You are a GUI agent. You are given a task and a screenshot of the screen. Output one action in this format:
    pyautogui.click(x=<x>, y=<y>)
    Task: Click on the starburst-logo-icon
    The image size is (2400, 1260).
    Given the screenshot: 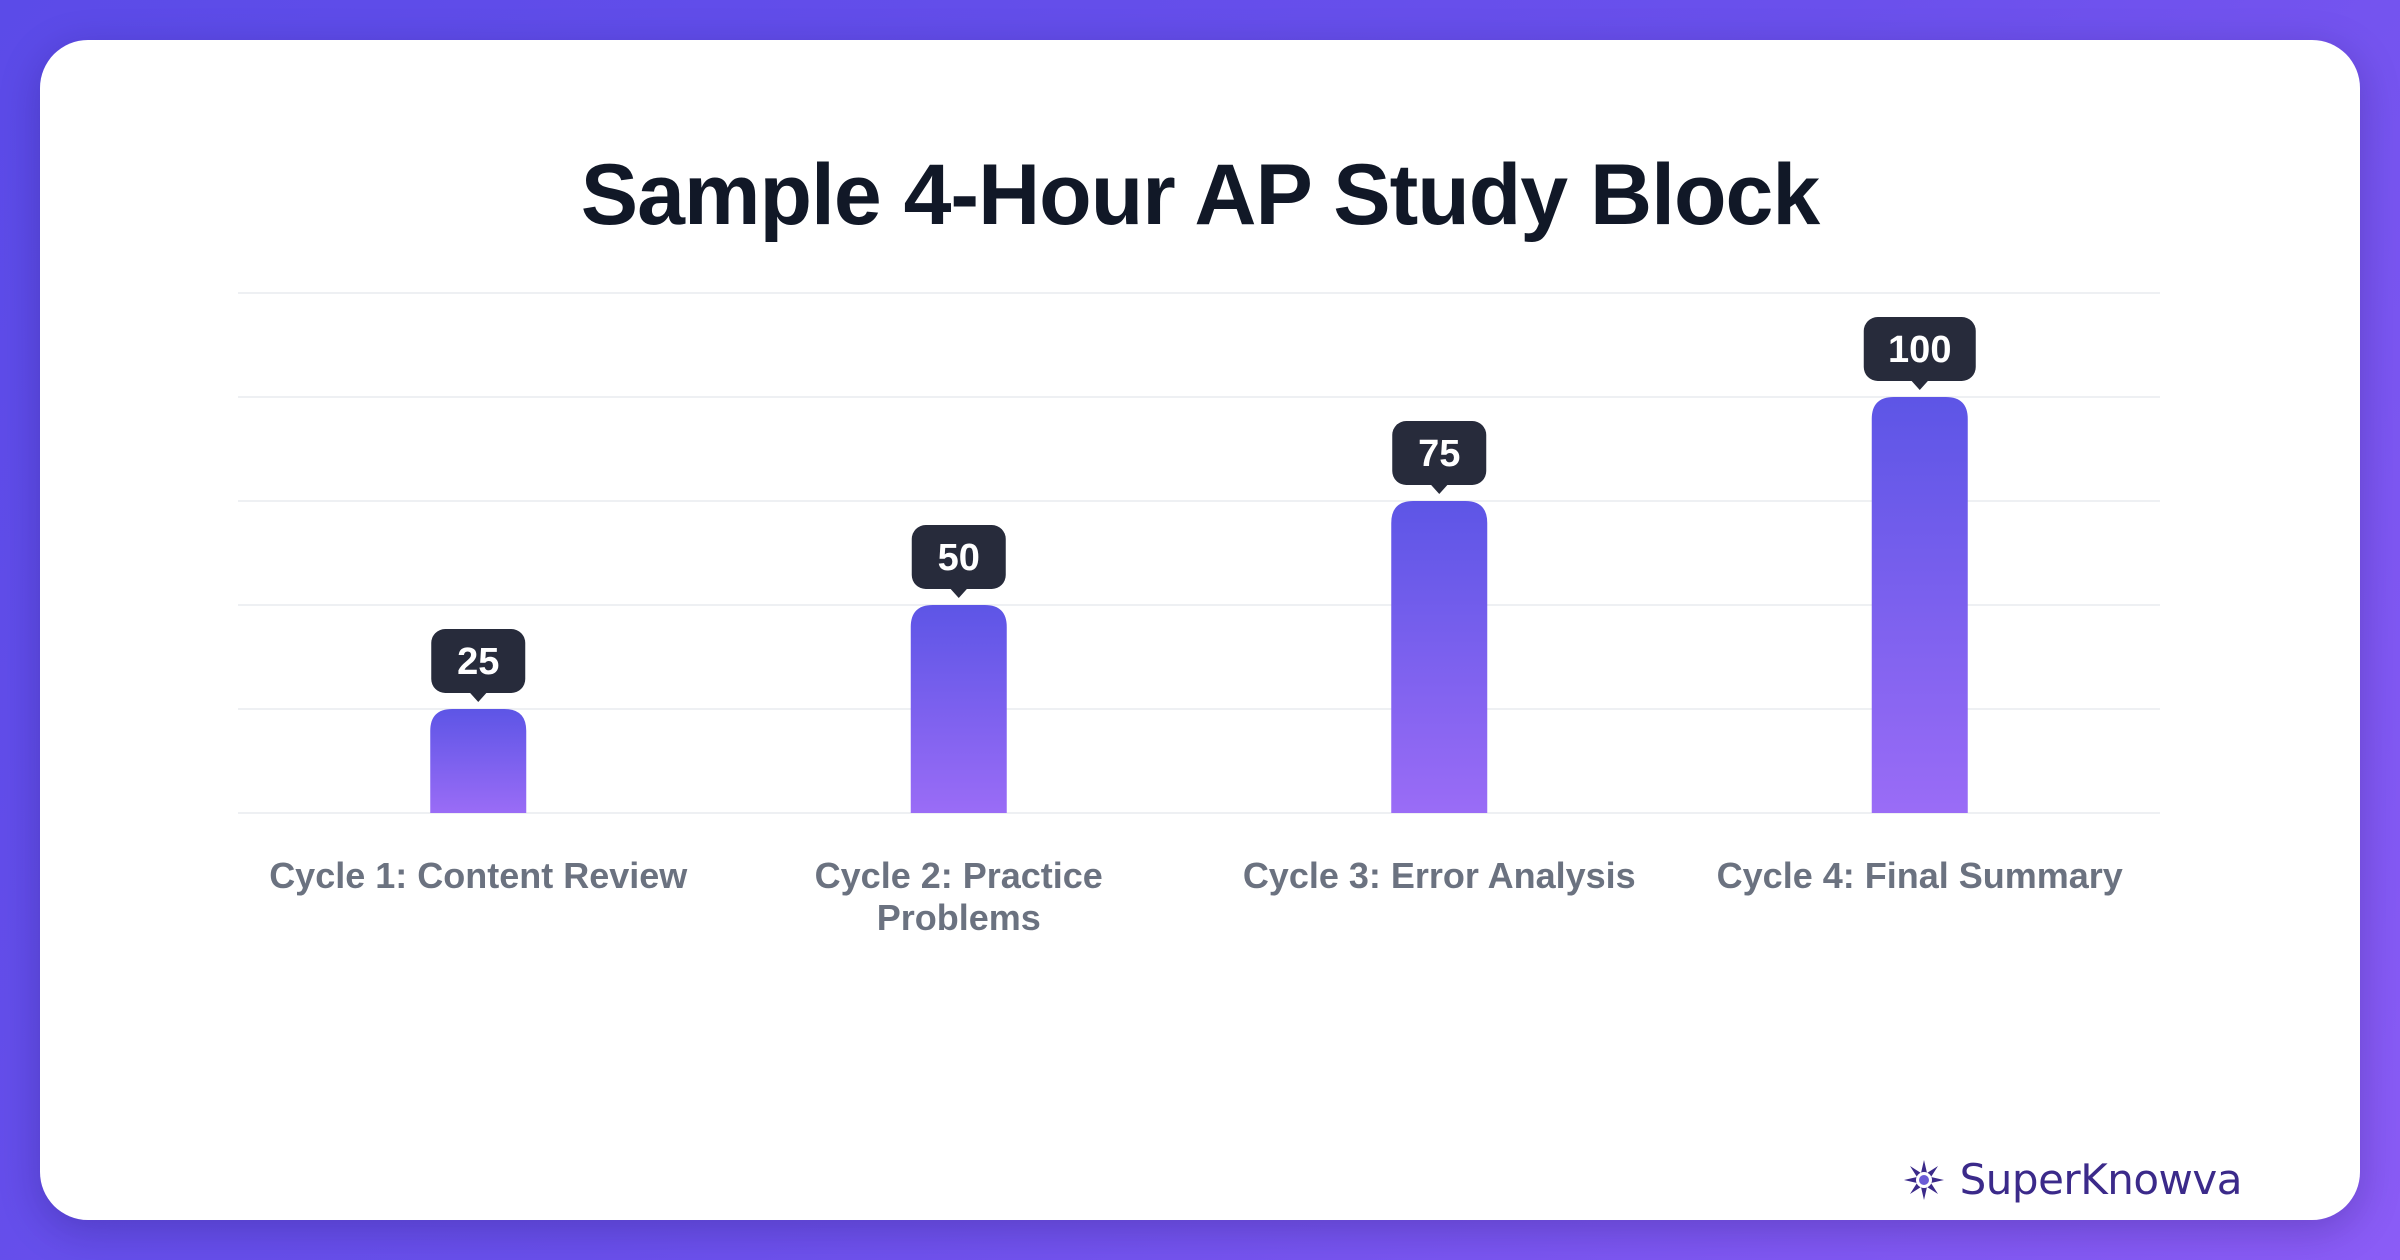 What is the action you would take?
    pyautogui.click(x=1923, y=1179)
    